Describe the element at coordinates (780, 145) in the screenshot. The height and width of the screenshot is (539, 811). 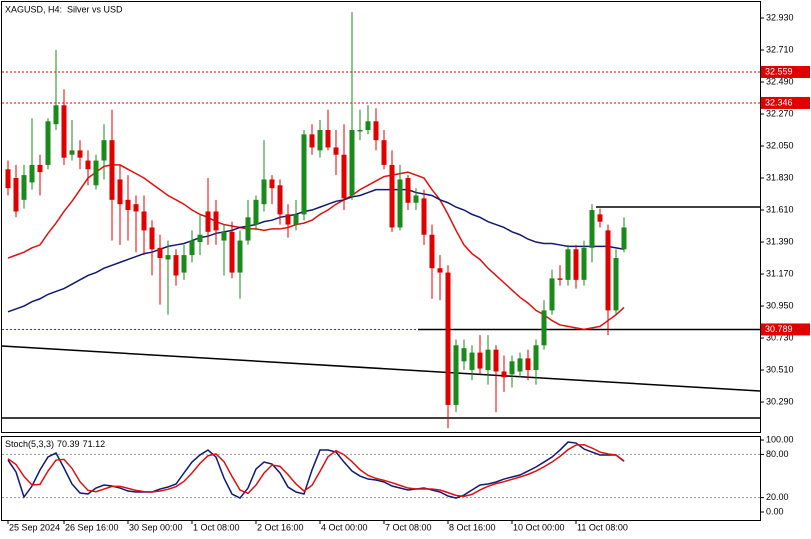
I see `y-tick-label: 32.050` at that location.